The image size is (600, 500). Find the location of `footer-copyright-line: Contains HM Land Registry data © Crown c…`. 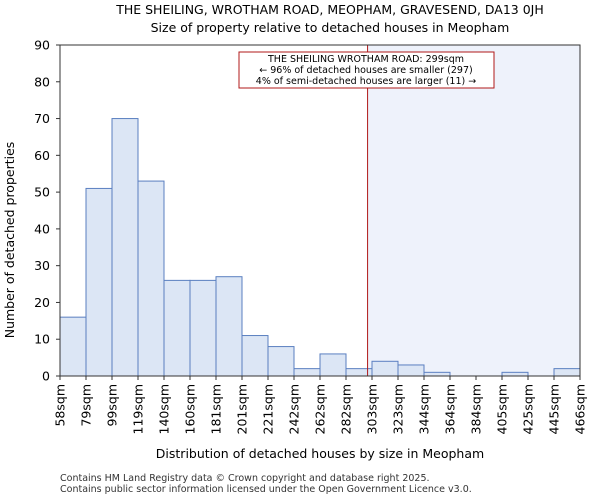

footer-copyright-line: Contains HM Land Registry data © Crown c… is located at coordinates (245, 478).